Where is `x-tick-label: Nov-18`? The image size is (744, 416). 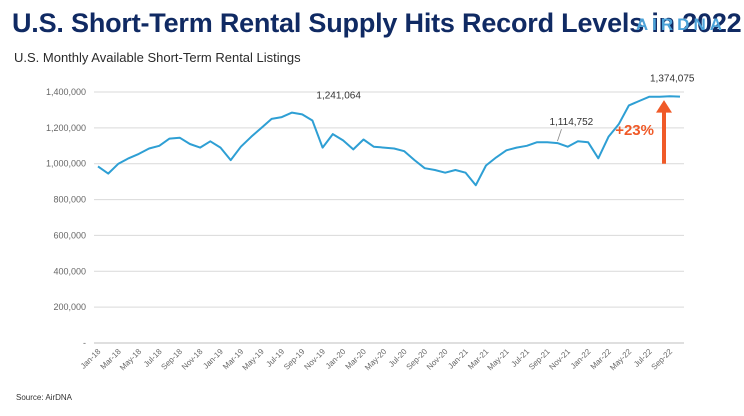 x-tick-label: Nov-18 is located at coordinates (192, 359).